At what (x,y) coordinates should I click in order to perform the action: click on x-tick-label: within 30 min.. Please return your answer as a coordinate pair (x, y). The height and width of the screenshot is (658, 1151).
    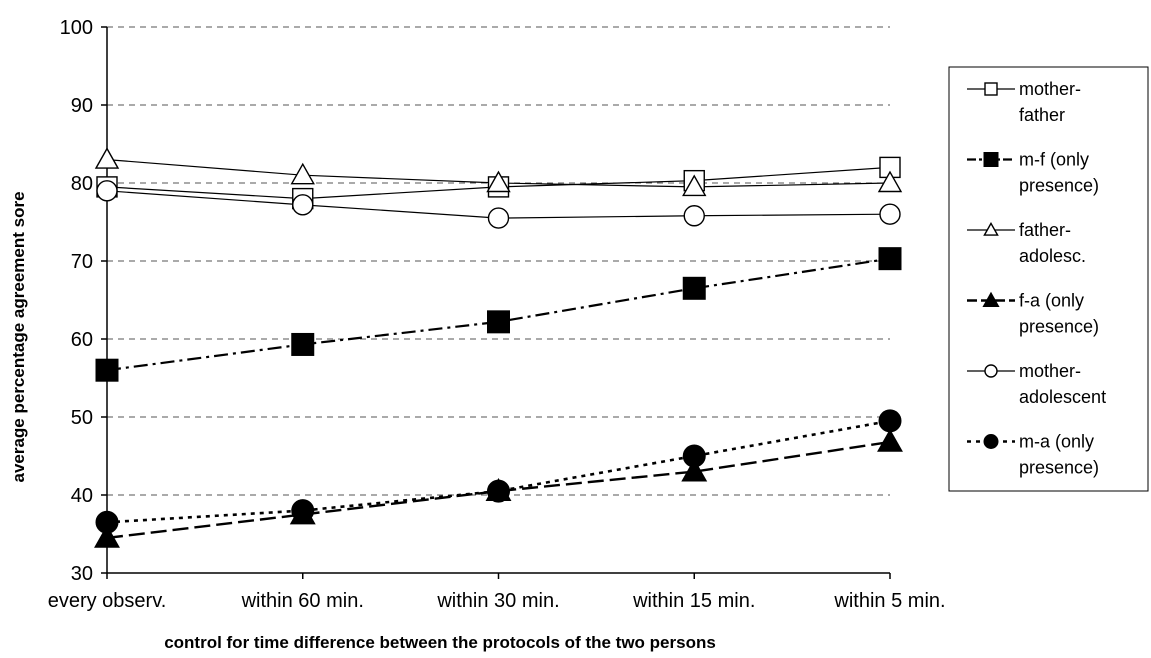
    Looking at the image, I should click on (497, 601).